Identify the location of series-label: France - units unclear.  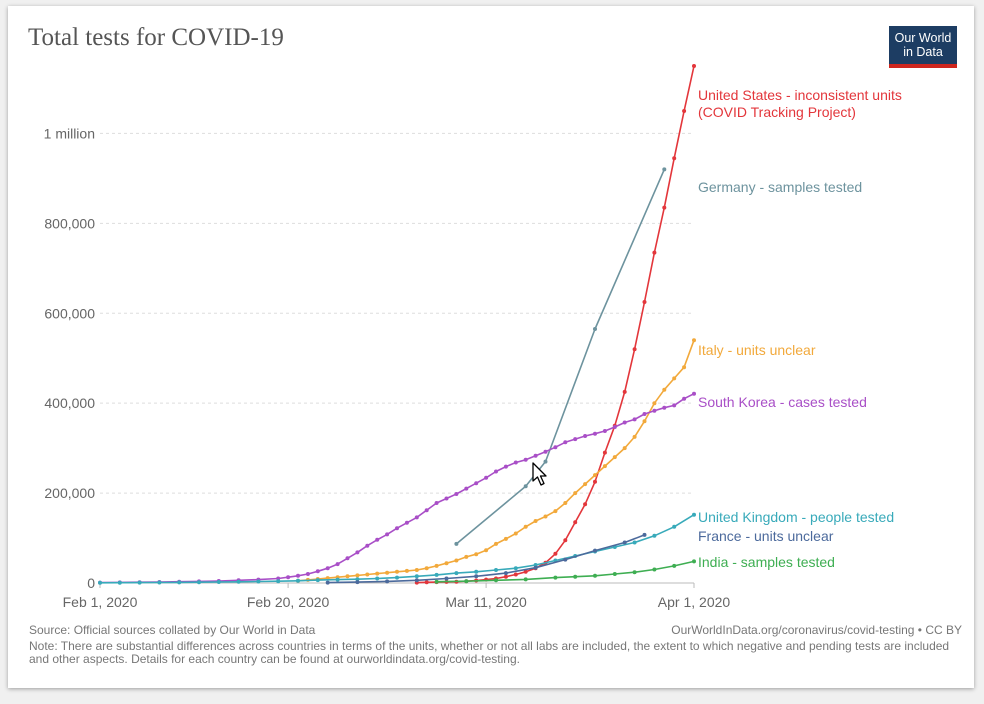
(766, 536).